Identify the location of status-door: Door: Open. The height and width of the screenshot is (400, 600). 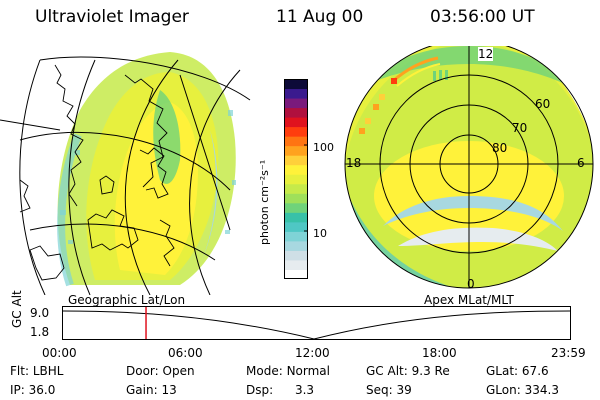
(160, 371).